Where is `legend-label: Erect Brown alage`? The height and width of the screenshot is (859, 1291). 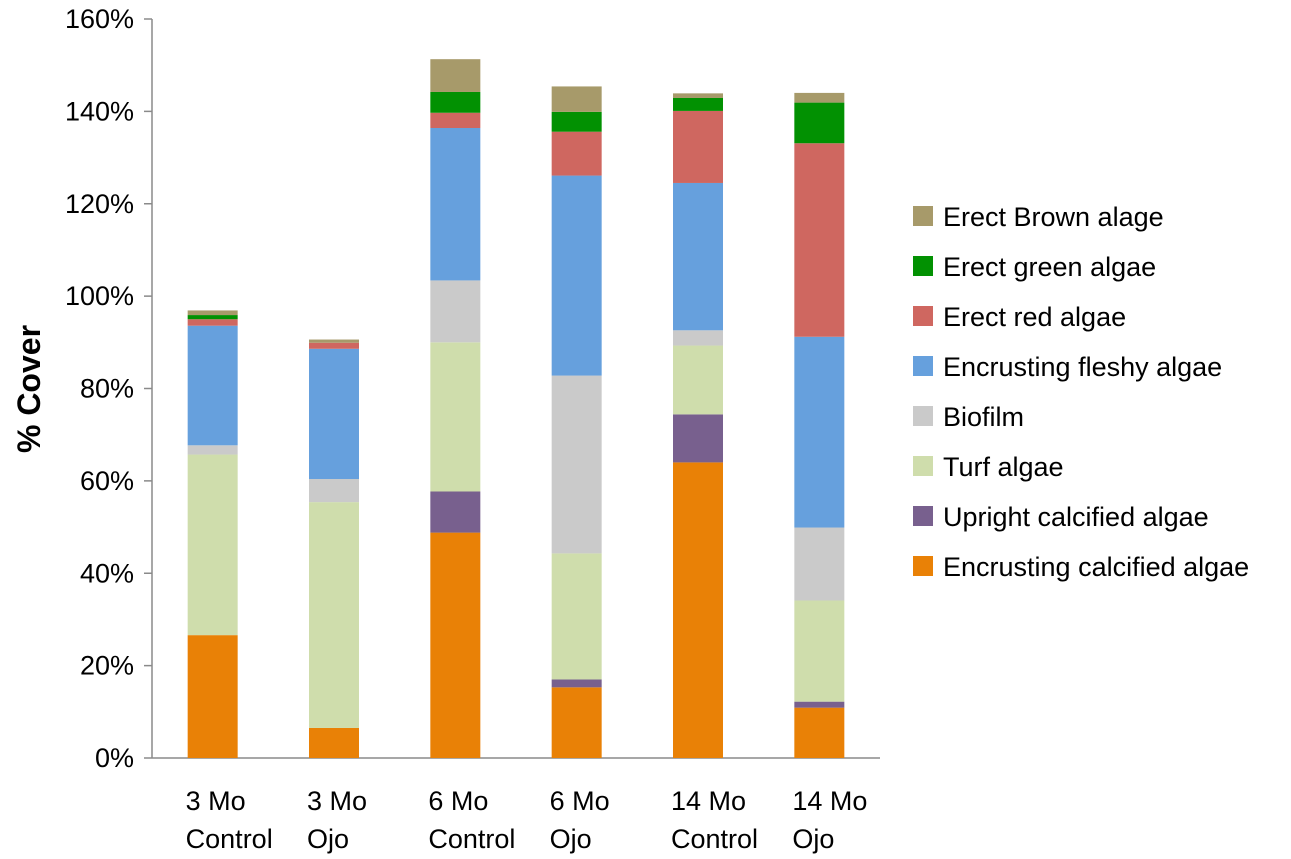
legend-label: Erect Brown alage is located at coordinates (1053, 217).